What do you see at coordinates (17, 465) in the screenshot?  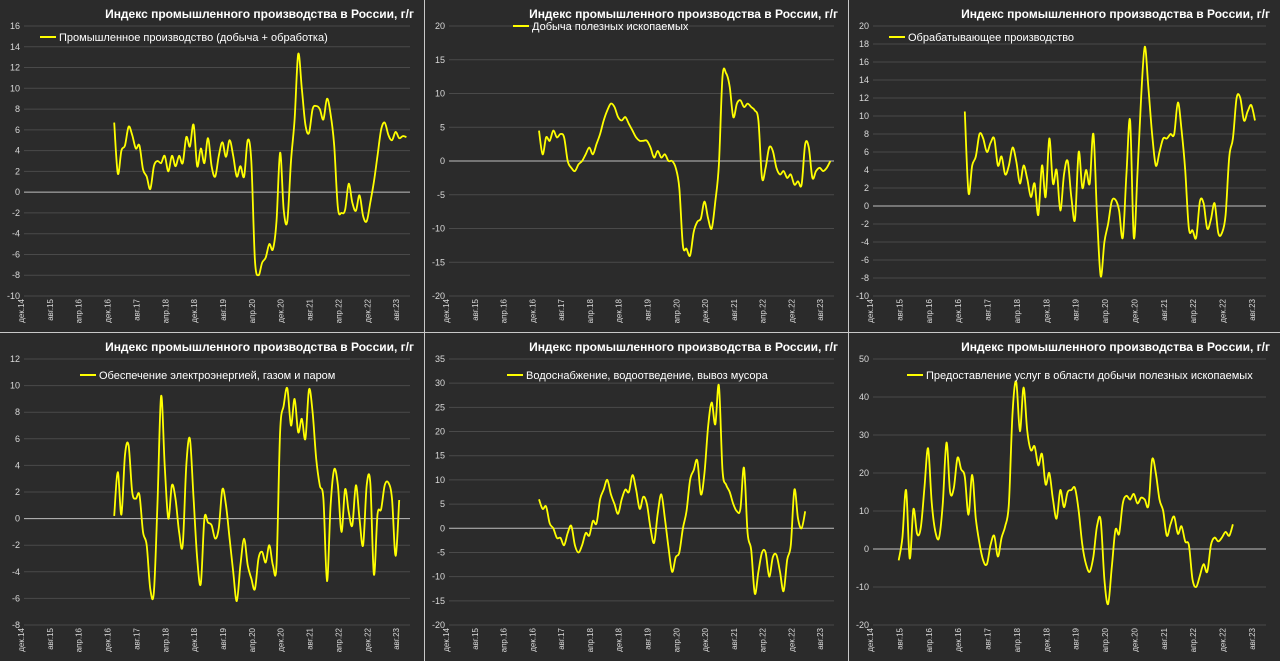 I see `y-tick-label: 4` at bounding box center [17, 465].